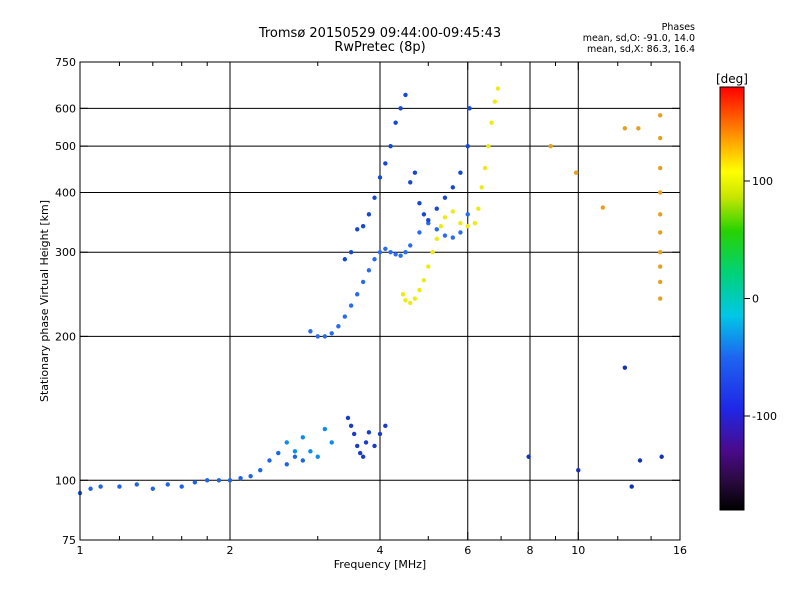  Describe the element at coordinates (680, 550) in the screenshot. I see `x-tick-label: 16` at that location.